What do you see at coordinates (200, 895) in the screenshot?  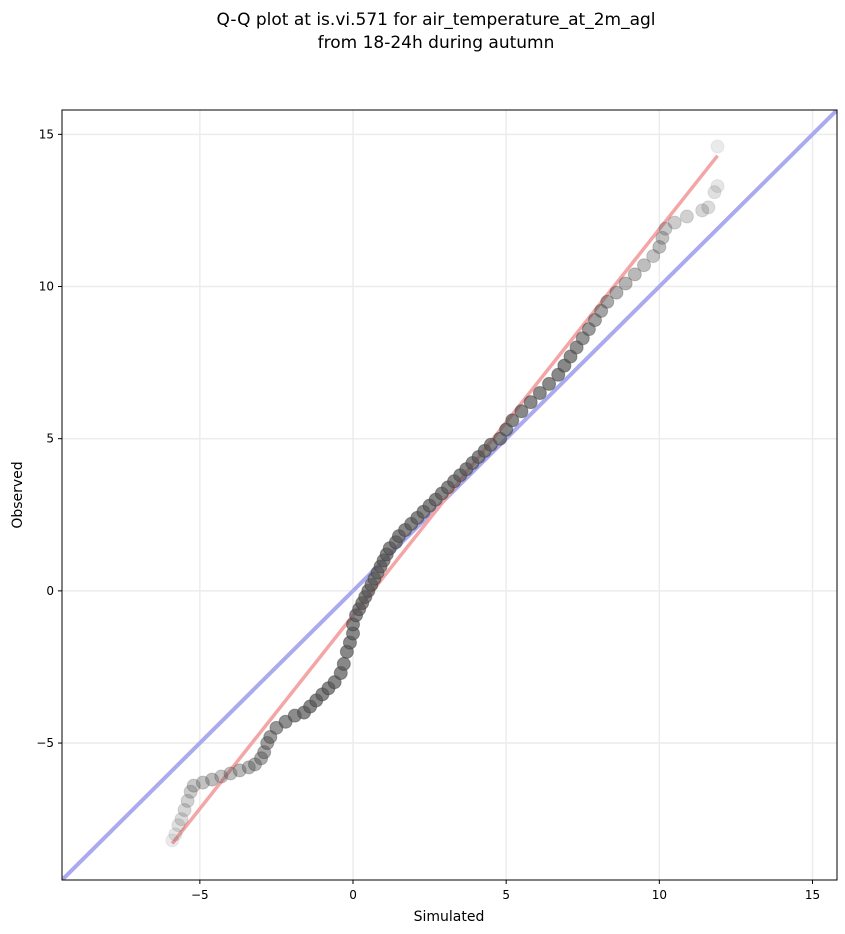 I see `x-tick-label-0: −5` at bounding box center [200, 895].